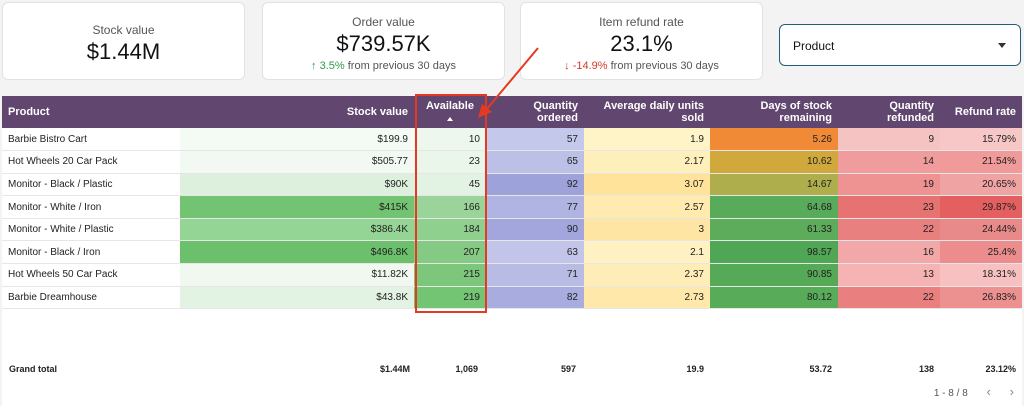 Image resolution: width=1024 pixels, height=406 pixels. I want to click on cell-quantity-ordered: 90, so click(535, 230).